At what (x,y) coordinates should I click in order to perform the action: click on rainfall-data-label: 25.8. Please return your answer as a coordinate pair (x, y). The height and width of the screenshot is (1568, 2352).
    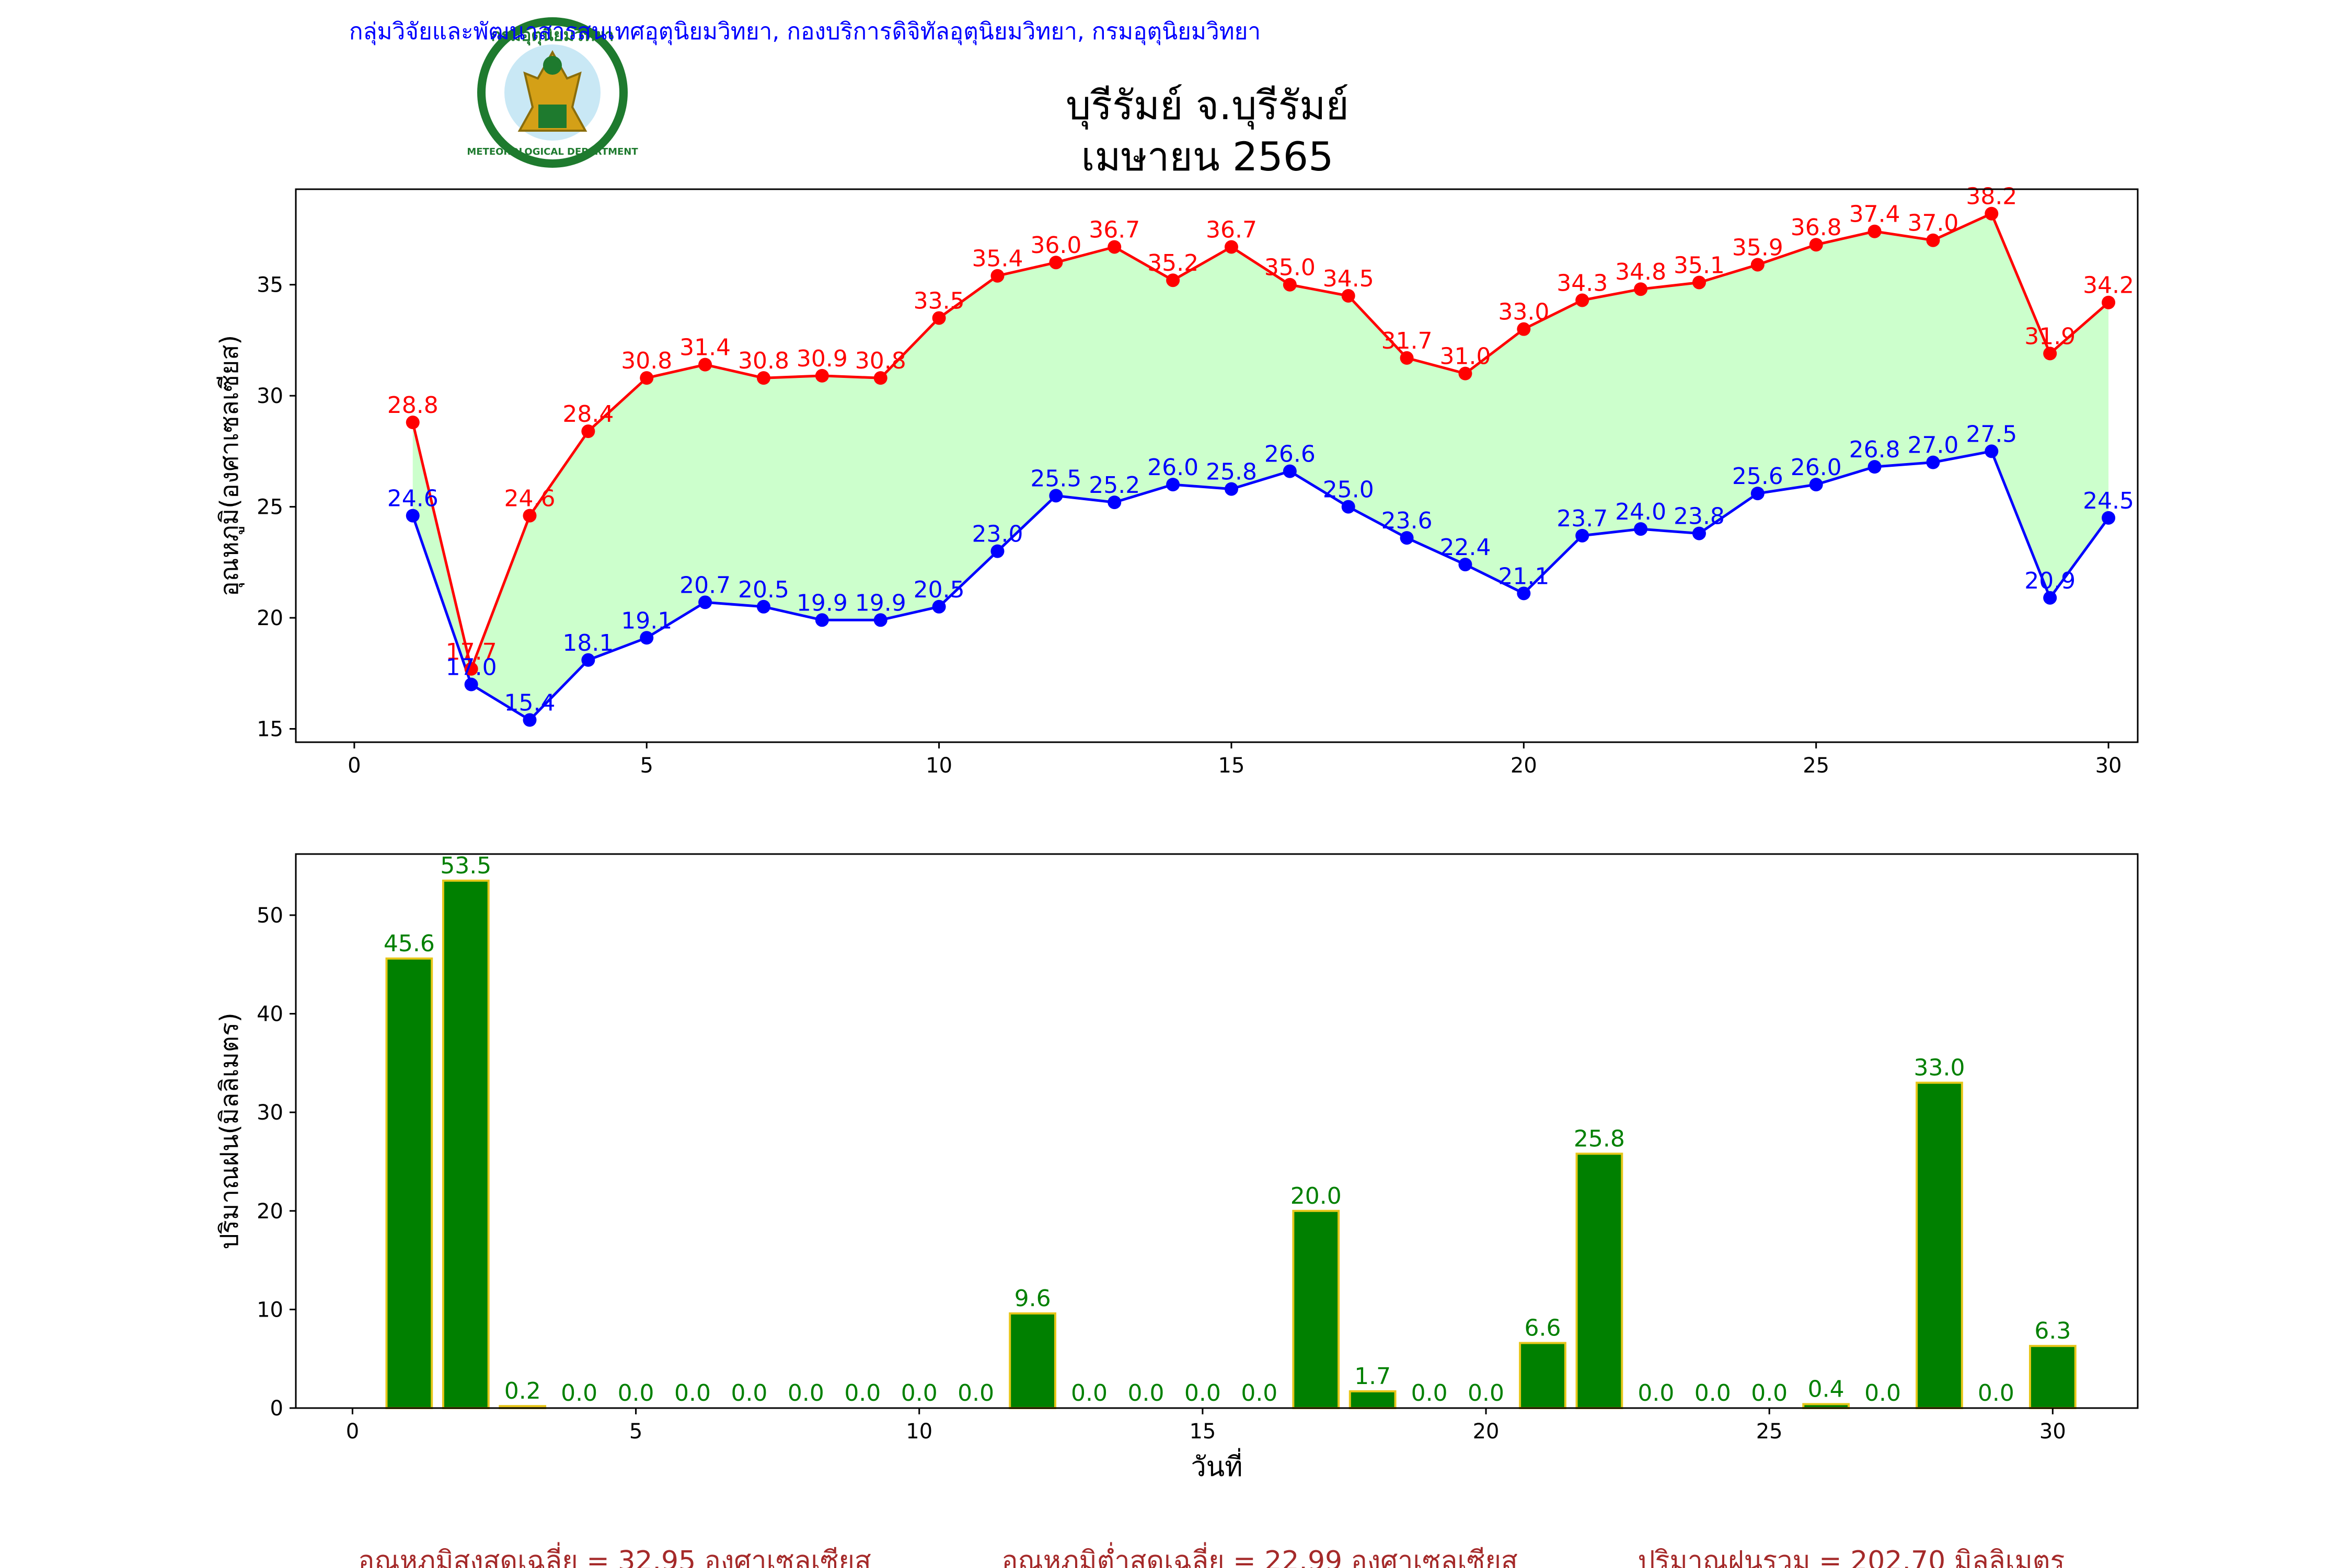
    Looking at the image, I should click on (1599, 1138).